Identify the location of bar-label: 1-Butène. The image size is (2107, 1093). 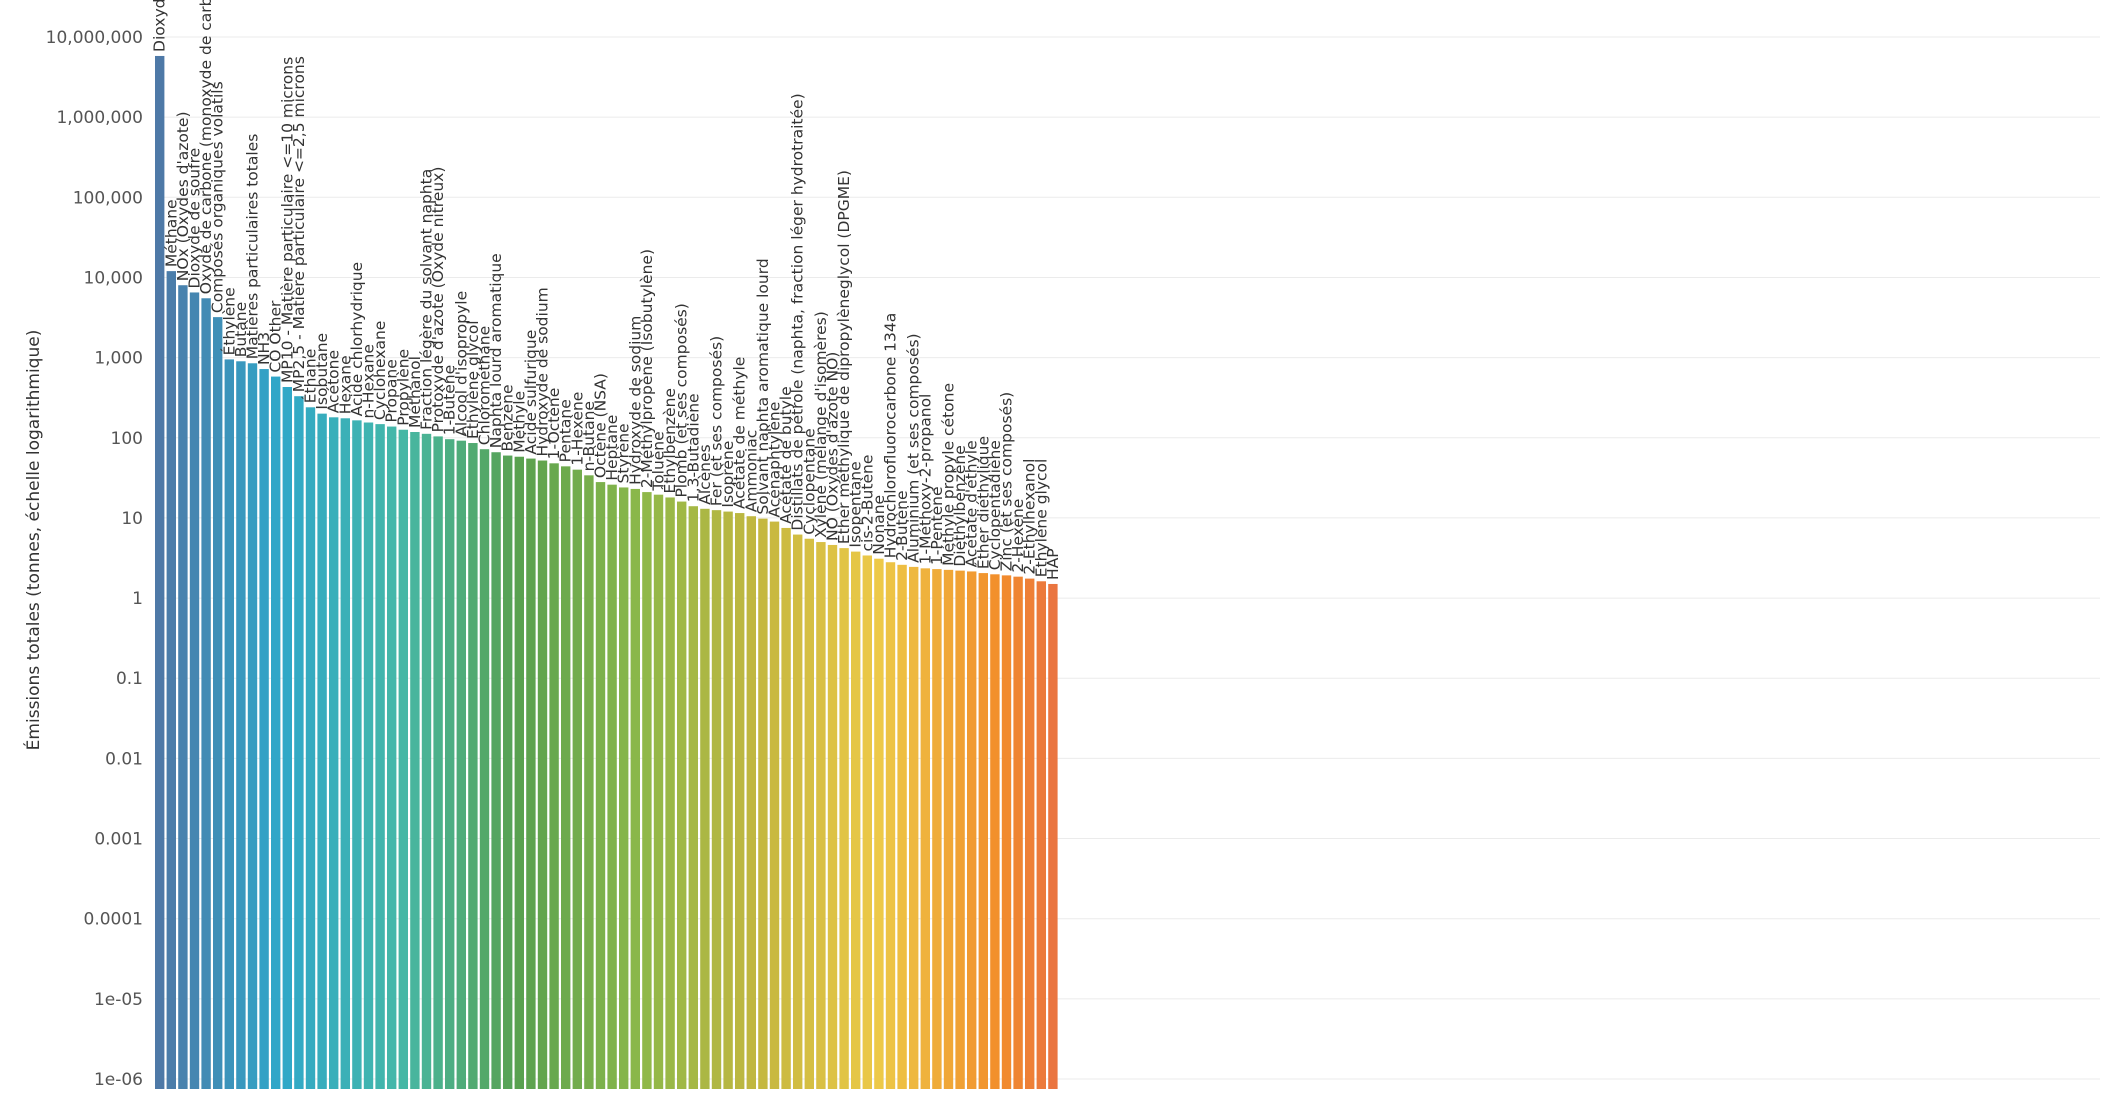
(450, 400).